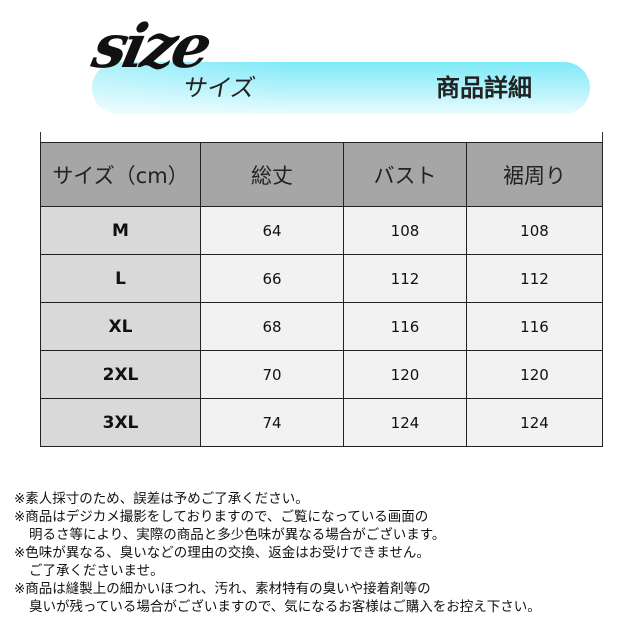 Image resolution: width=640 pixels, height=640 pixels. What do you see at coordinates (272, 230) in the screenshot?
I see `measurement-cell: 64` at bounding box center [272, 230].